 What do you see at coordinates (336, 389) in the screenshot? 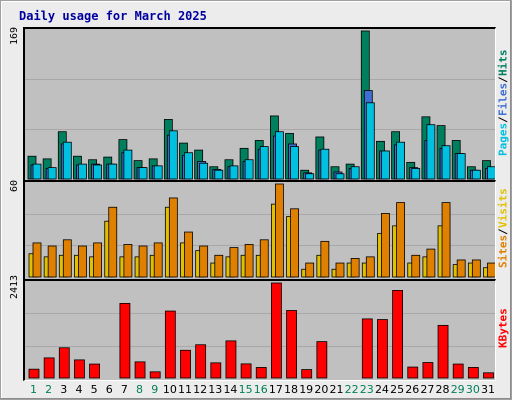
I see `day-tick-label: 21` at bounding box center [336, 389].